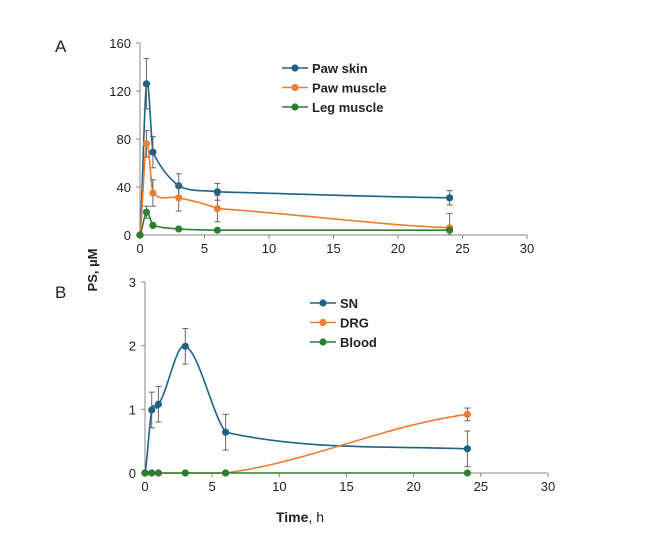 Image resolution: width=665 pixels, height=544 pixels. I want to click on legend-entry: Blood, so click(343, 342).